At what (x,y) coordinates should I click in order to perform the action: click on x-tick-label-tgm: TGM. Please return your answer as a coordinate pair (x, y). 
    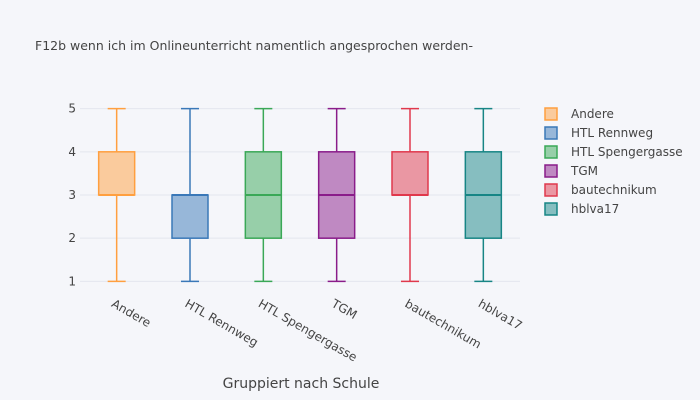
    Looking at the image, I should click on (343, 309).